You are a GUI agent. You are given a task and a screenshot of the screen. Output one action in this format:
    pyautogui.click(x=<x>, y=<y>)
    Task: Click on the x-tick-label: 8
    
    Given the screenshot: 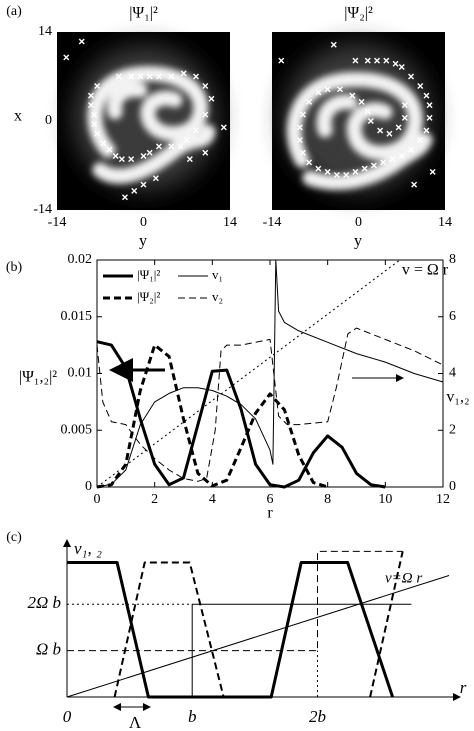 What is the action you would take?
    pyautogui.click(x=327, y=499)
    